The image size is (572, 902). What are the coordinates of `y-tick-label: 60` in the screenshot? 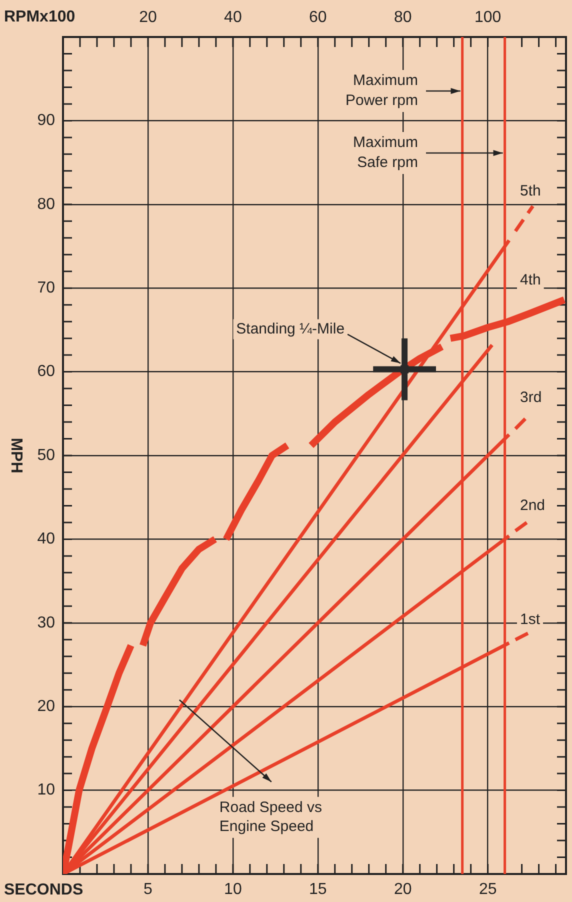 It's located at (46, 371).